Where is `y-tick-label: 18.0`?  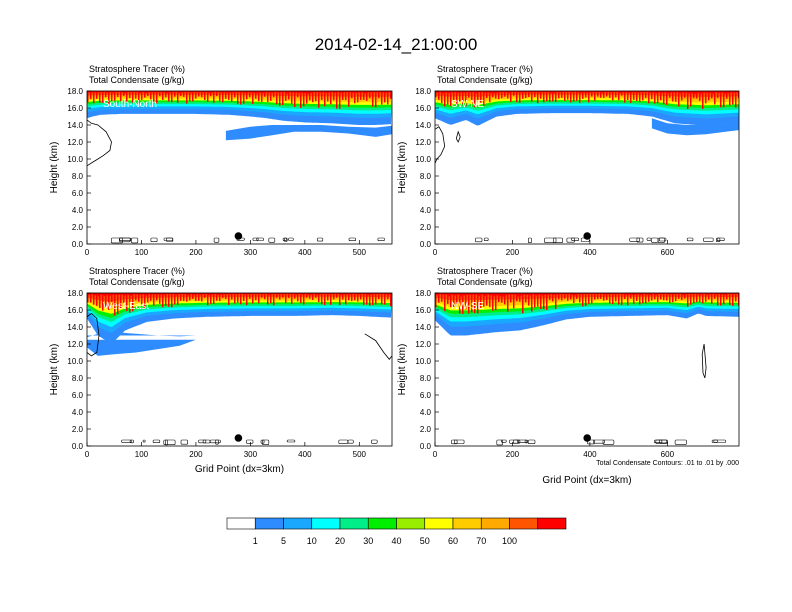
y-tick-label: 18.0 is located at coordinates (75, 91).